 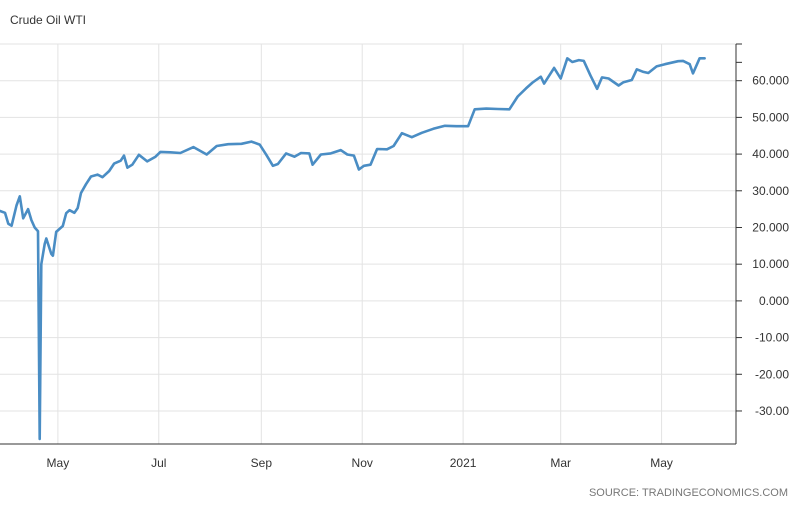 I want to click on x-tick-label: Jul, so click(x=158, y=463).